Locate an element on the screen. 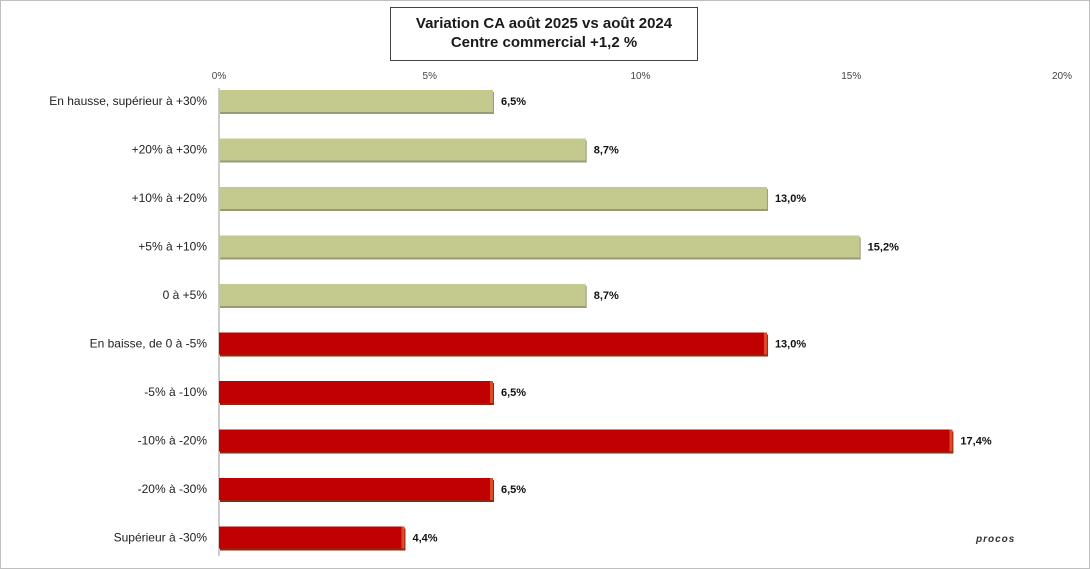 The height and width of the screenshot is (569, 1090). x-tick-label: 0% is located at coordinates (219, 76).